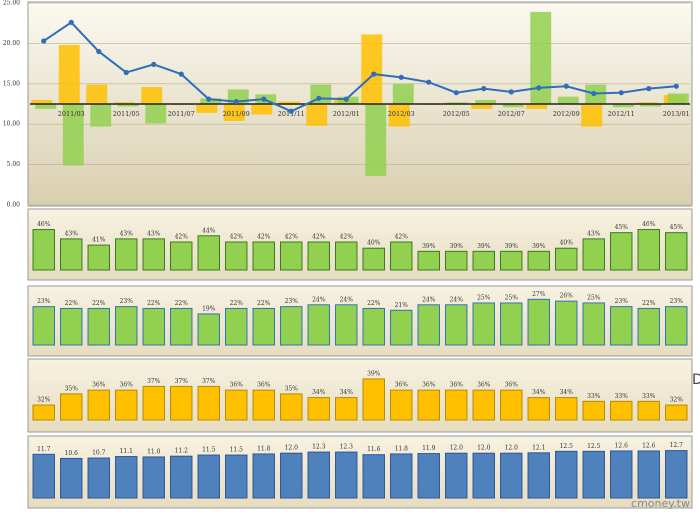 Image resolution: width=700 pixels, height=514 pixels. What do you see at coordinates (566, 114) in the screenshot?
I see `x-tick-label: 2012/09` at bounding box center [566, 114].